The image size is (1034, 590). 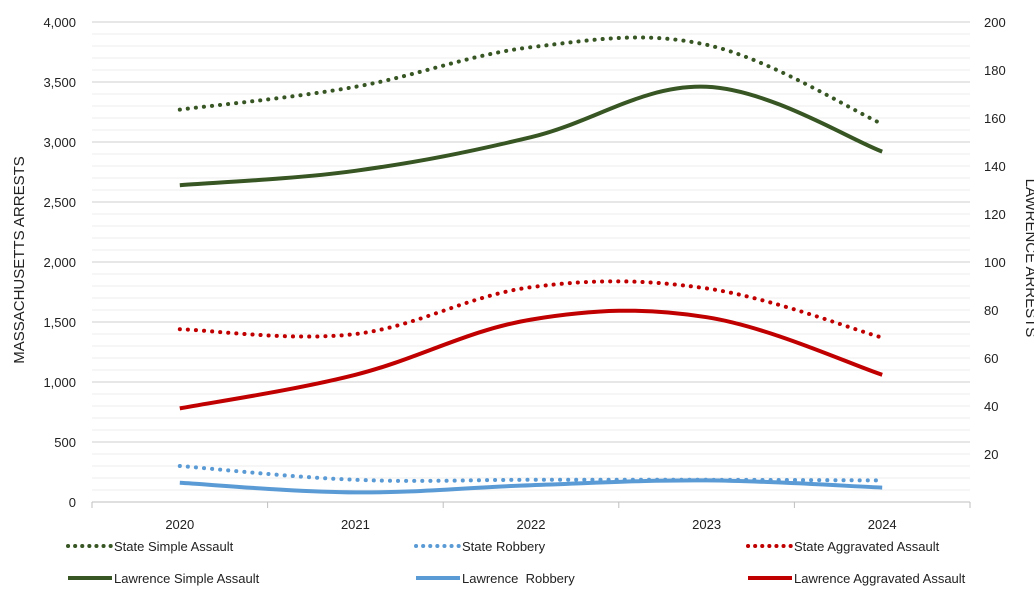 I want to click on legend-label-lawrence-aggravated-assault: Lawrence Aggravated Assault, so click(x=880, y=578).